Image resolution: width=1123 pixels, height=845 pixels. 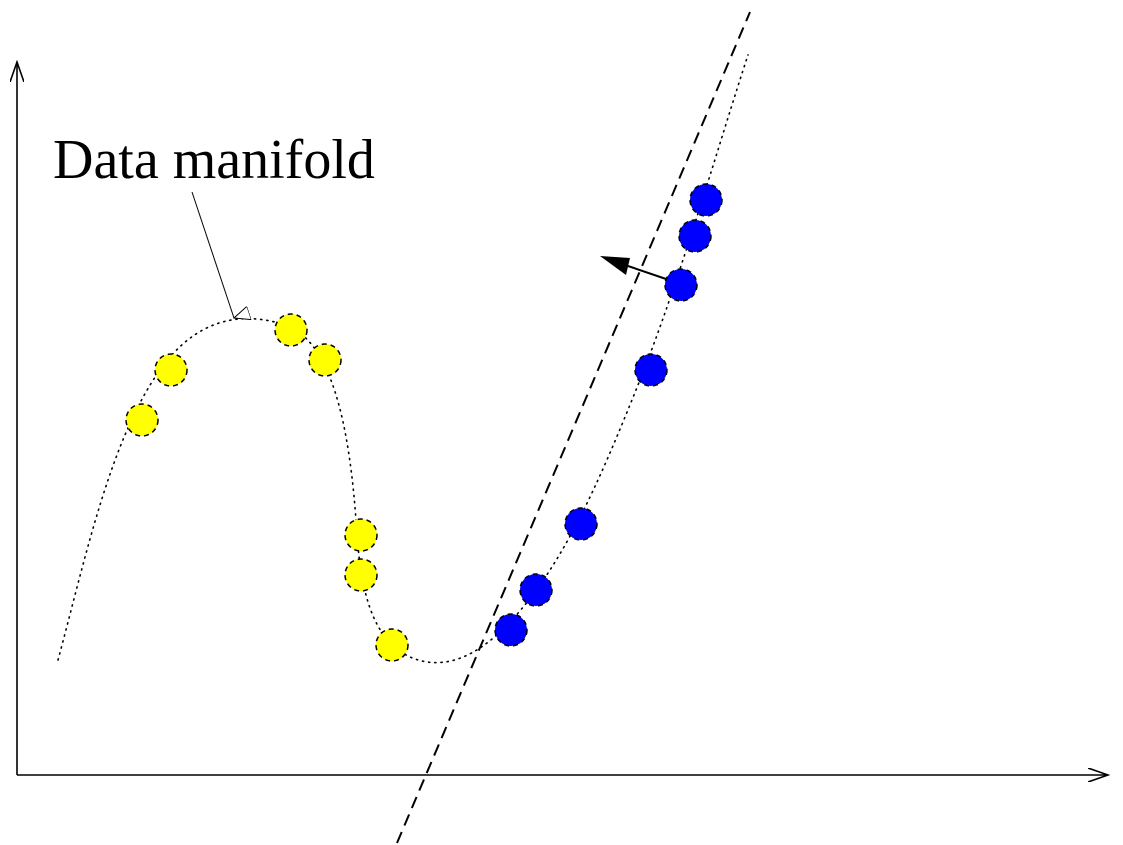 What do you see at coordinates (650, 273) in the screenshot?
I see `normal-arrow-shaft` at bounding box center [650, 273].